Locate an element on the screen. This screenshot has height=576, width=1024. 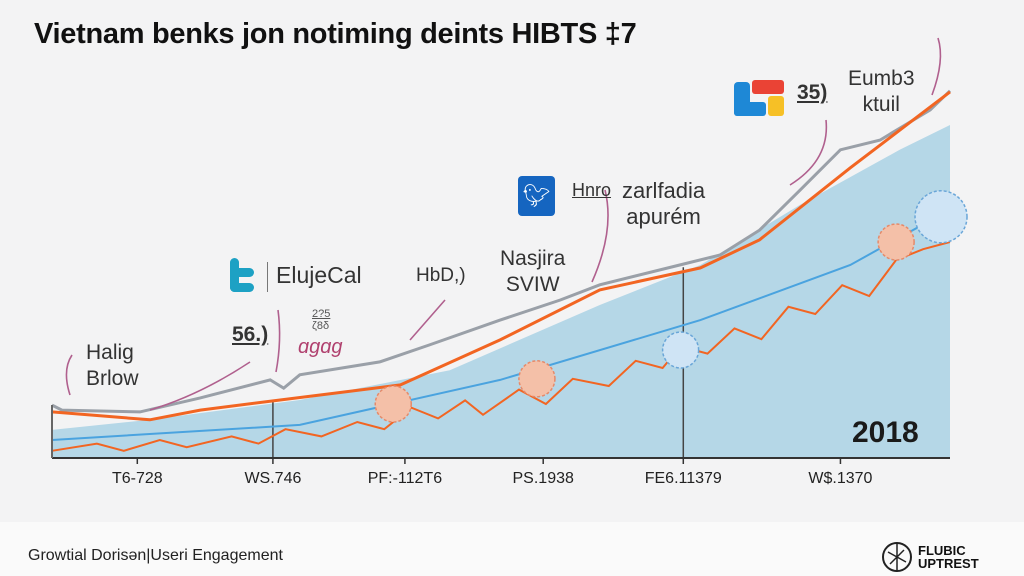
colorful-app-logo-icon is located at coordinates (760, 96).